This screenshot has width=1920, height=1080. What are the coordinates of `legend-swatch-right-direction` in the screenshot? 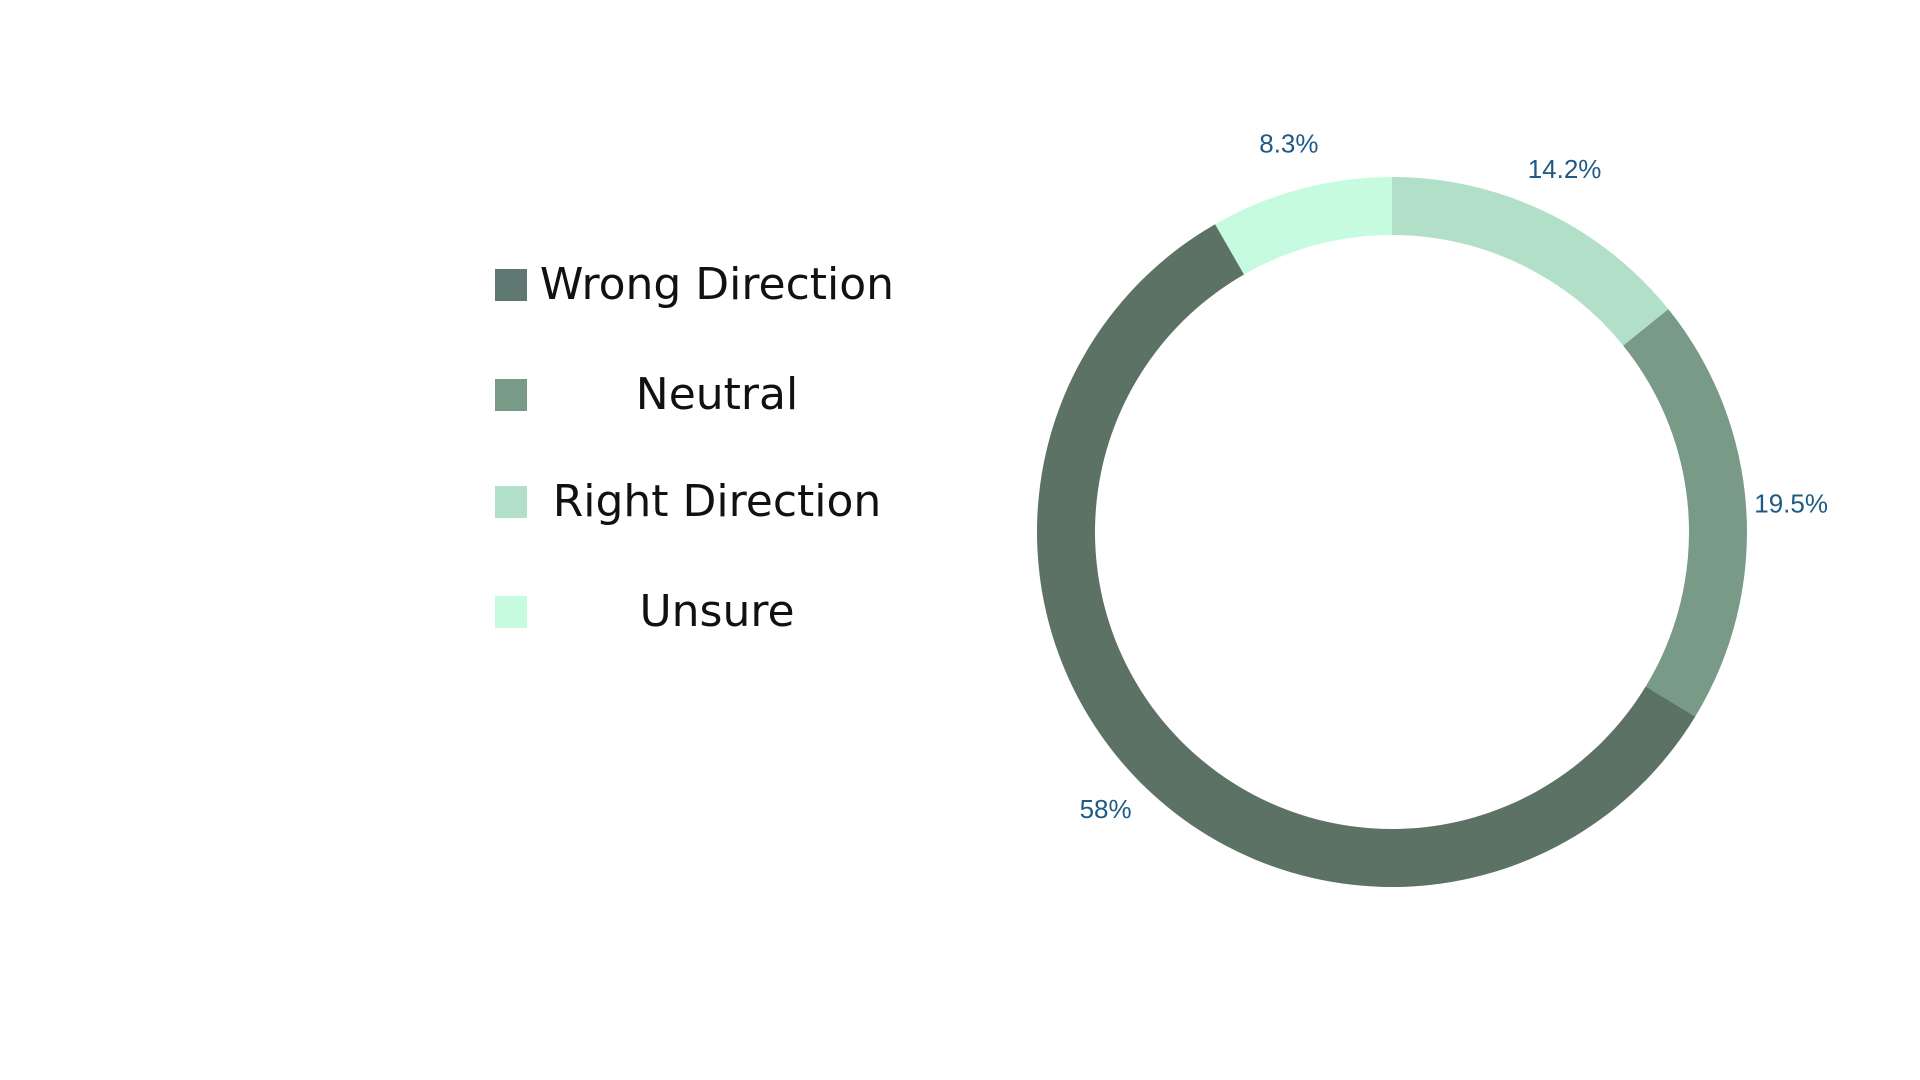 It's located at (511, 502).